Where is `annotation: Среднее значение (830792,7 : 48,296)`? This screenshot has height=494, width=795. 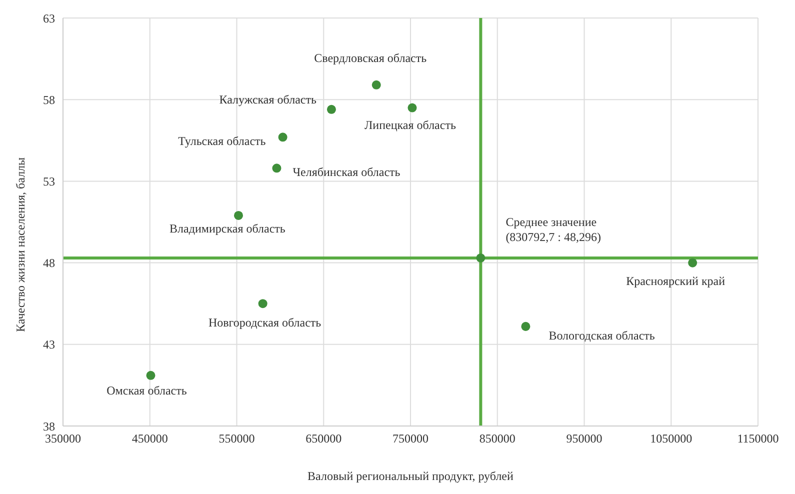
annotation: Среднее значение (830792,7 : 48,296) is located at coordinates (554, 229).